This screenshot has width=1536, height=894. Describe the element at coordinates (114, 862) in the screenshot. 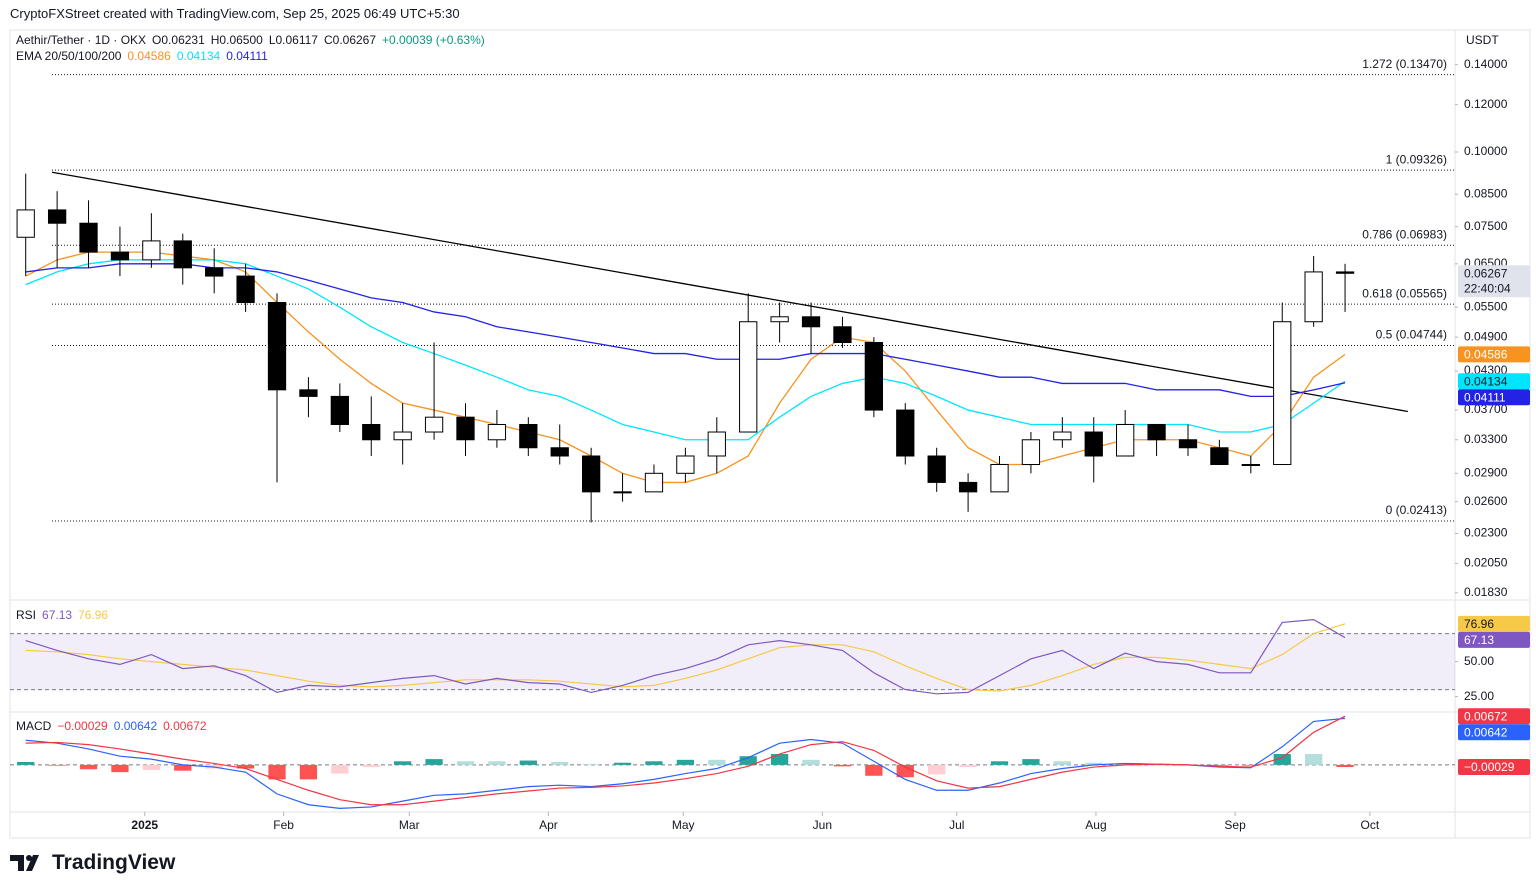

I see `logo-text: TradingView` at that location.